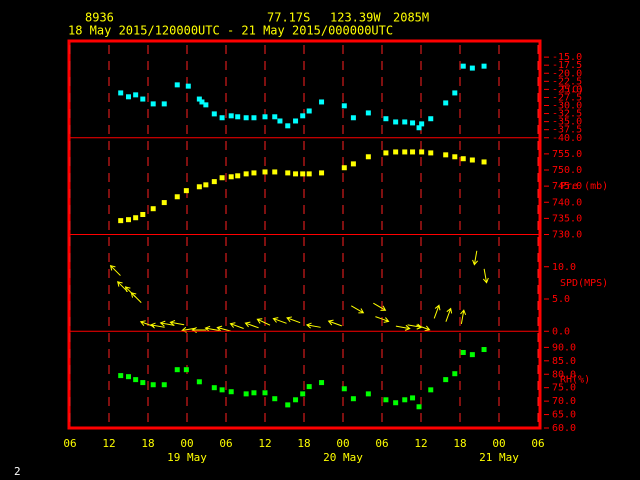 The image size is (640, 480). I want to click on y-tick-label: -17.5, so click(567, 65).